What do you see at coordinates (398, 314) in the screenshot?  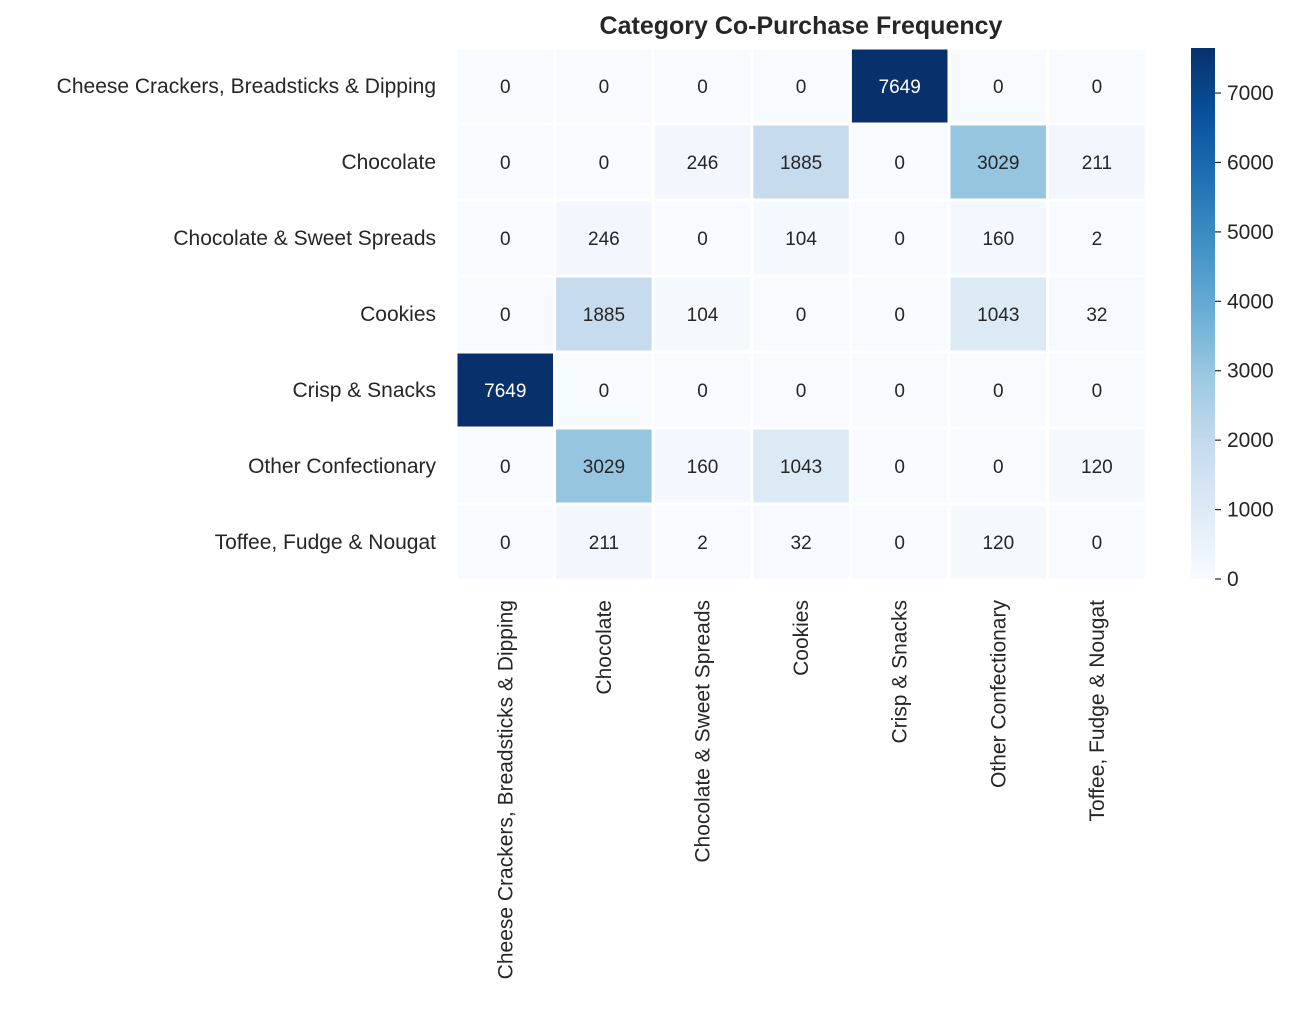 I see `row-tick-label: Cookies` at bounding box center [398, 314].